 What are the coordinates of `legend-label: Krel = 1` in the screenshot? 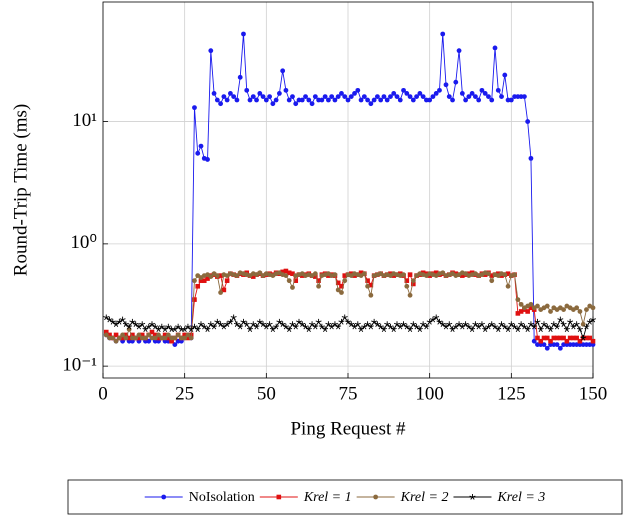 It's located at (327, 497).